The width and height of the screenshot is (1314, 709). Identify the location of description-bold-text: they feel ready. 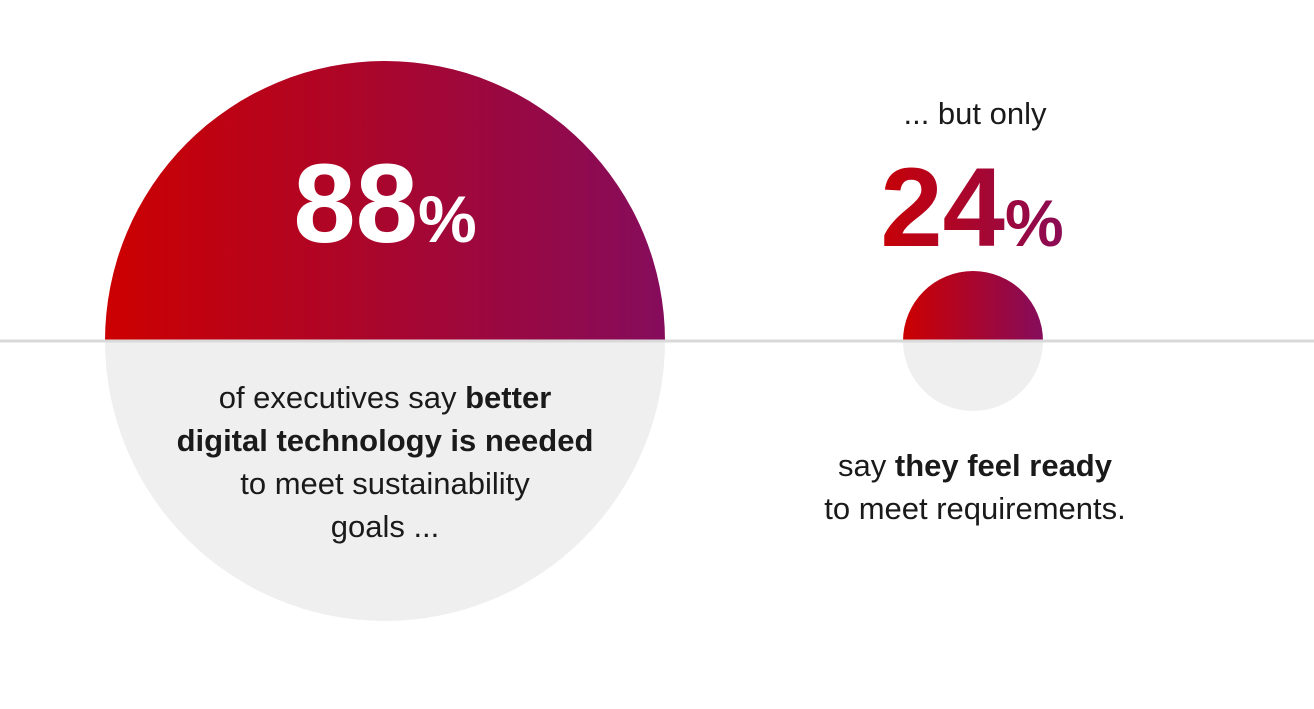
(1003, 465).